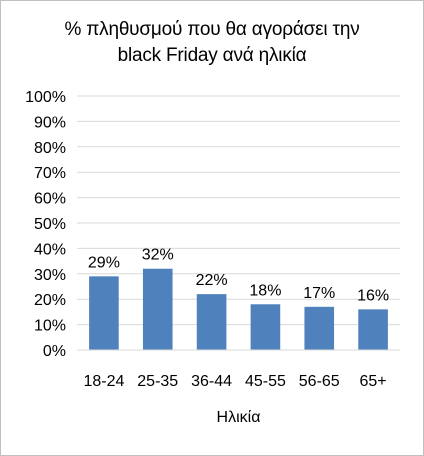  I want to click on x-tick-label-56-65: 56-65, so click(319, 381).